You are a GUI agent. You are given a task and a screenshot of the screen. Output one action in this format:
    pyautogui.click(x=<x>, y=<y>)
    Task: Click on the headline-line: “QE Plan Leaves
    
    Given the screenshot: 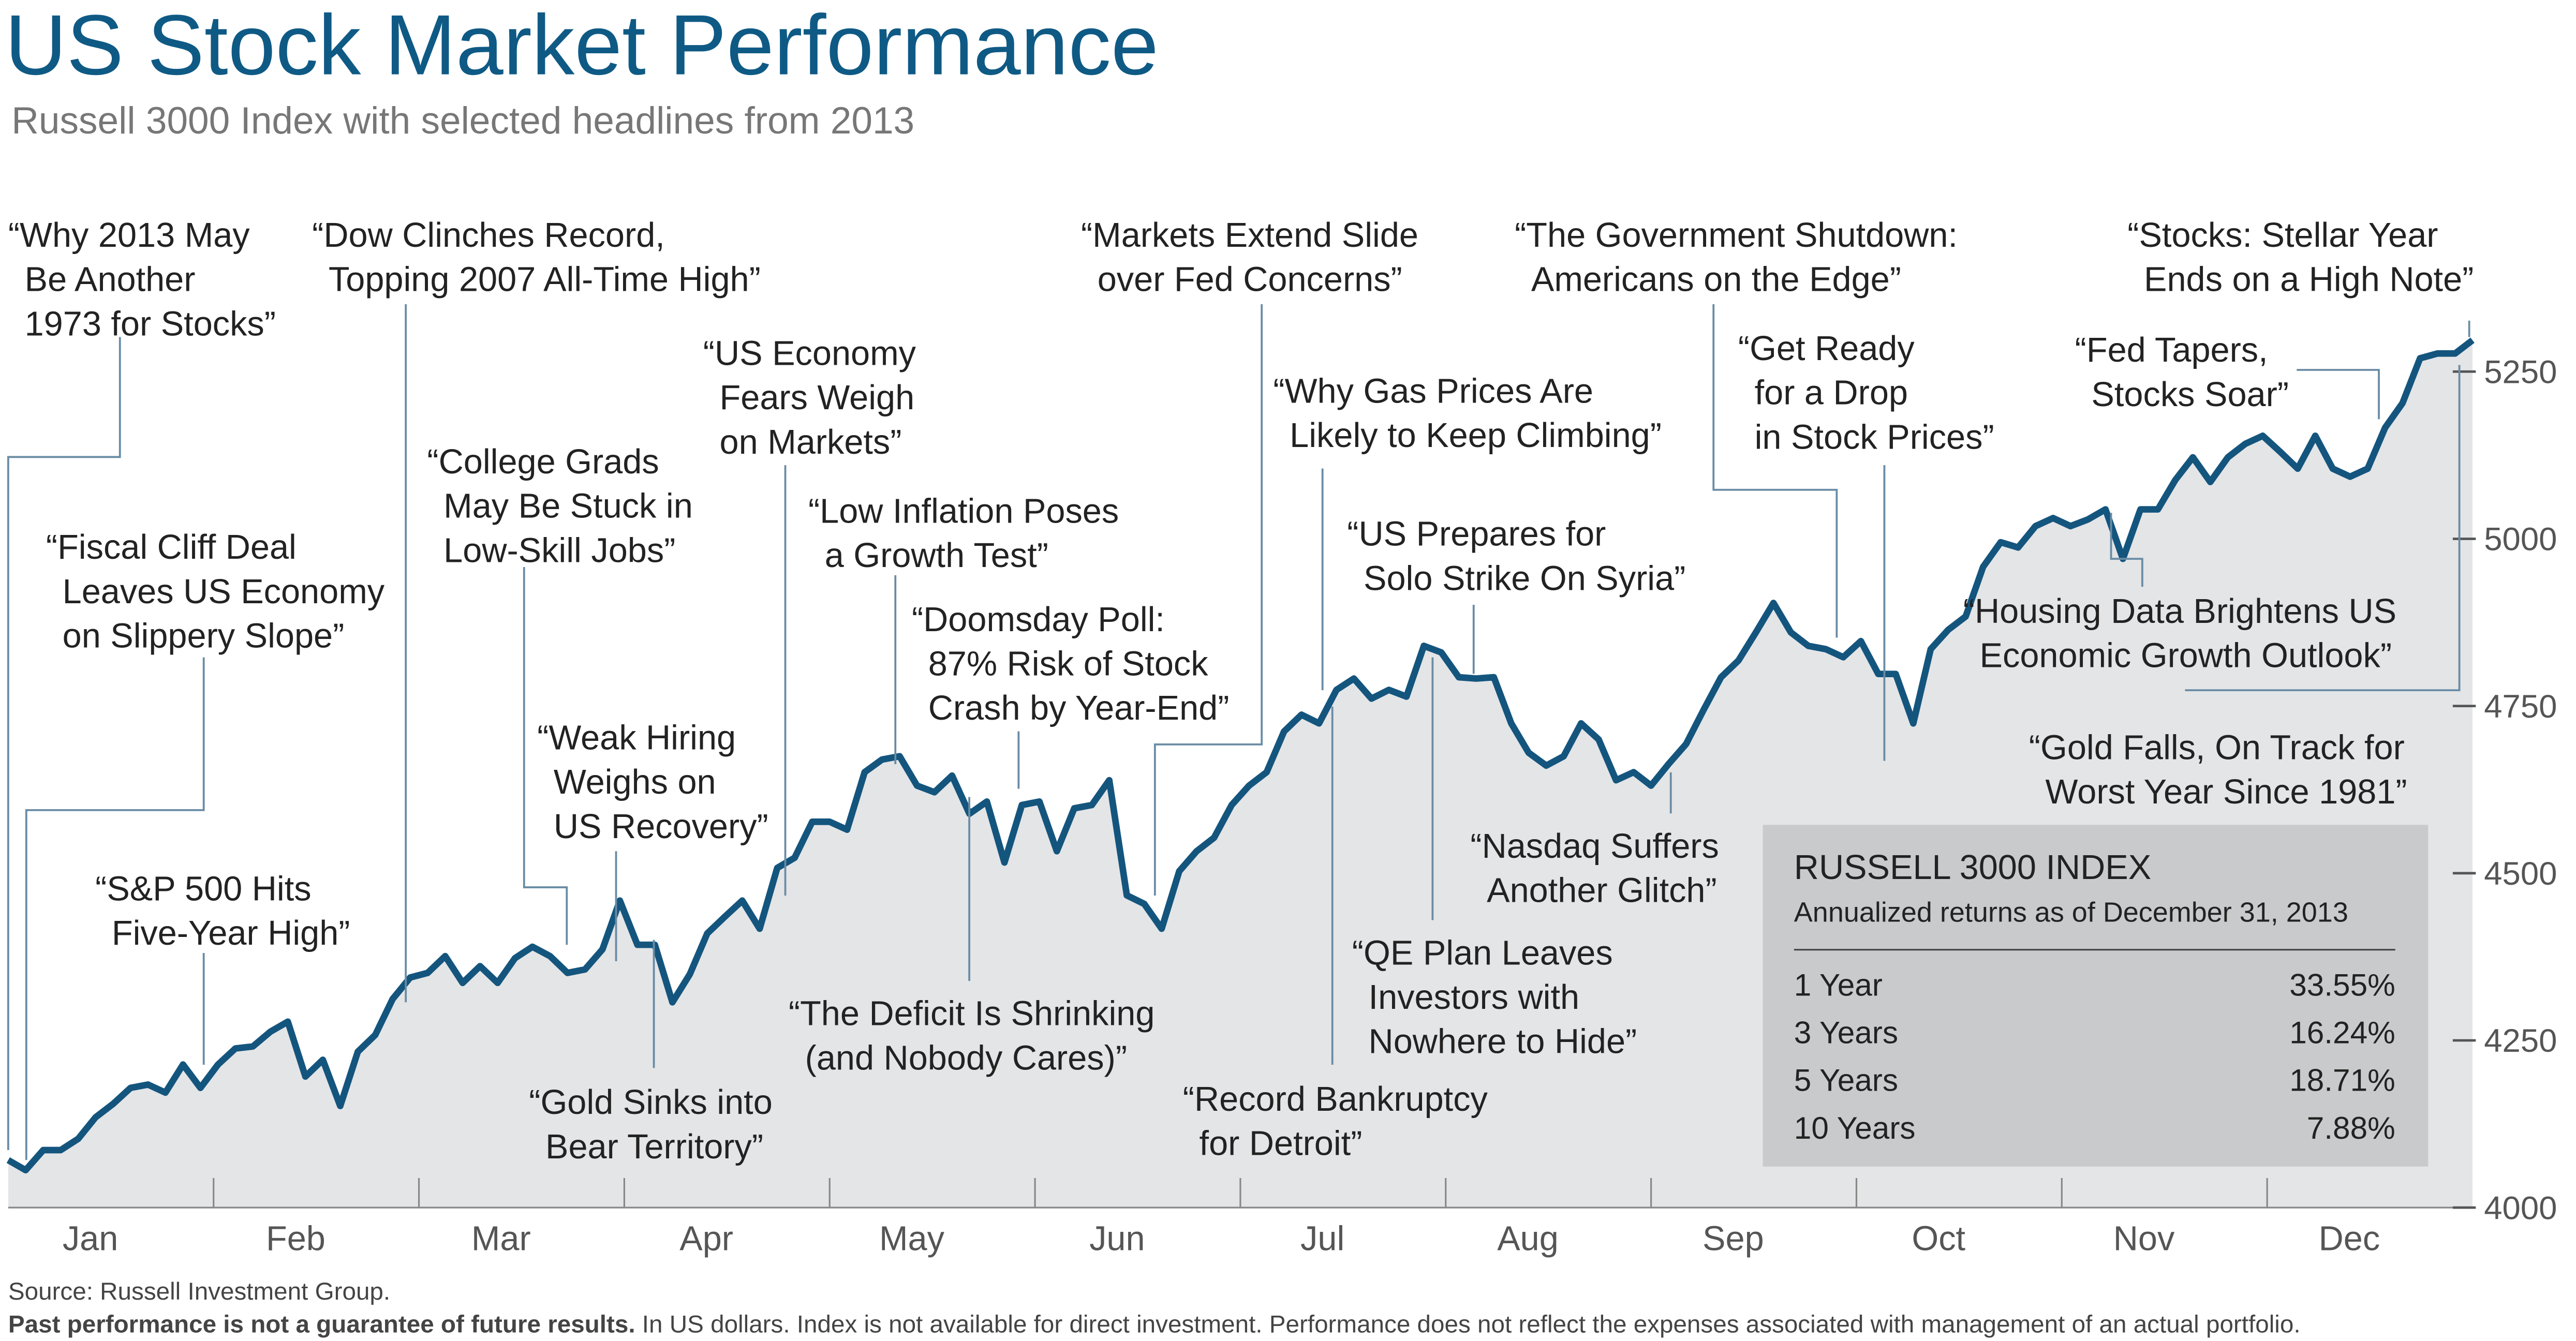 What is the action you would take?
    pyautogui.click(x=1482, y=953)
    